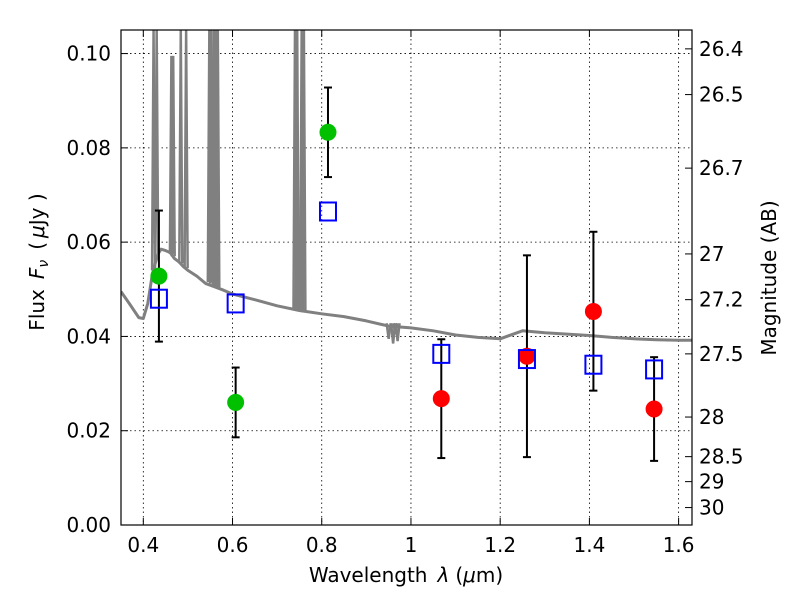 This screenshot has height=600, width=800. What do you see at coordinates (38, 261) in the screenshot?
I see `y-axis-label: FluxFν(μJy )` at bounding box center [38, 261].